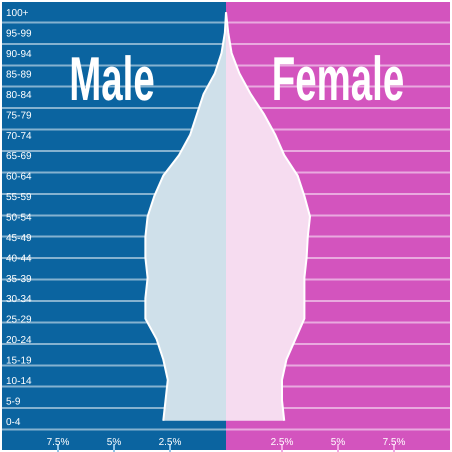  I want to click on y-tick-label: 75-79, so click(19, 116).